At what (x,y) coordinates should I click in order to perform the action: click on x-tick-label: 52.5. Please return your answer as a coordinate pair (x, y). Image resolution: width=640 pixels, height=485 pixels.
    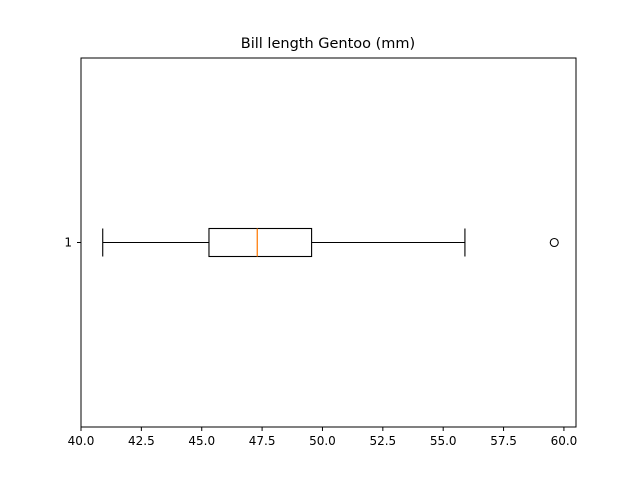
    Looking at the image, I should click on (382, 441).